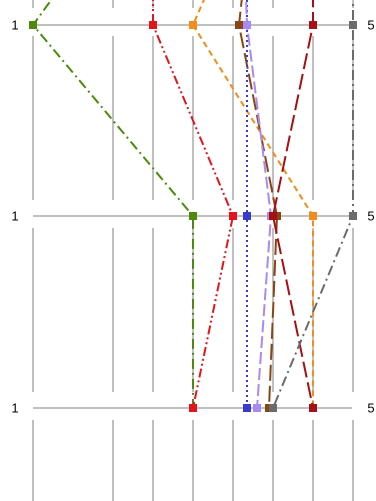 The image size is (376, 501). Describe the element at coordinates (14, 25) in the screenshot. I see `row-0-left-label: 1` at that location.